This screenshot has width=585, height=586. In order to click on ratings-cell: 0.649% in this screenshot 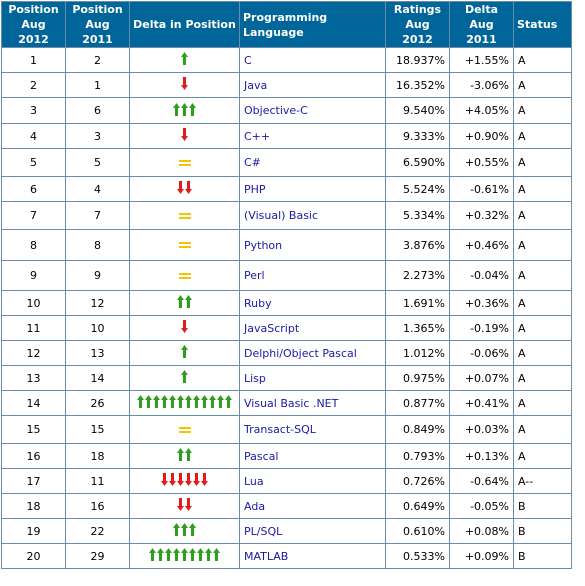, I will do `click(417, 506)`.